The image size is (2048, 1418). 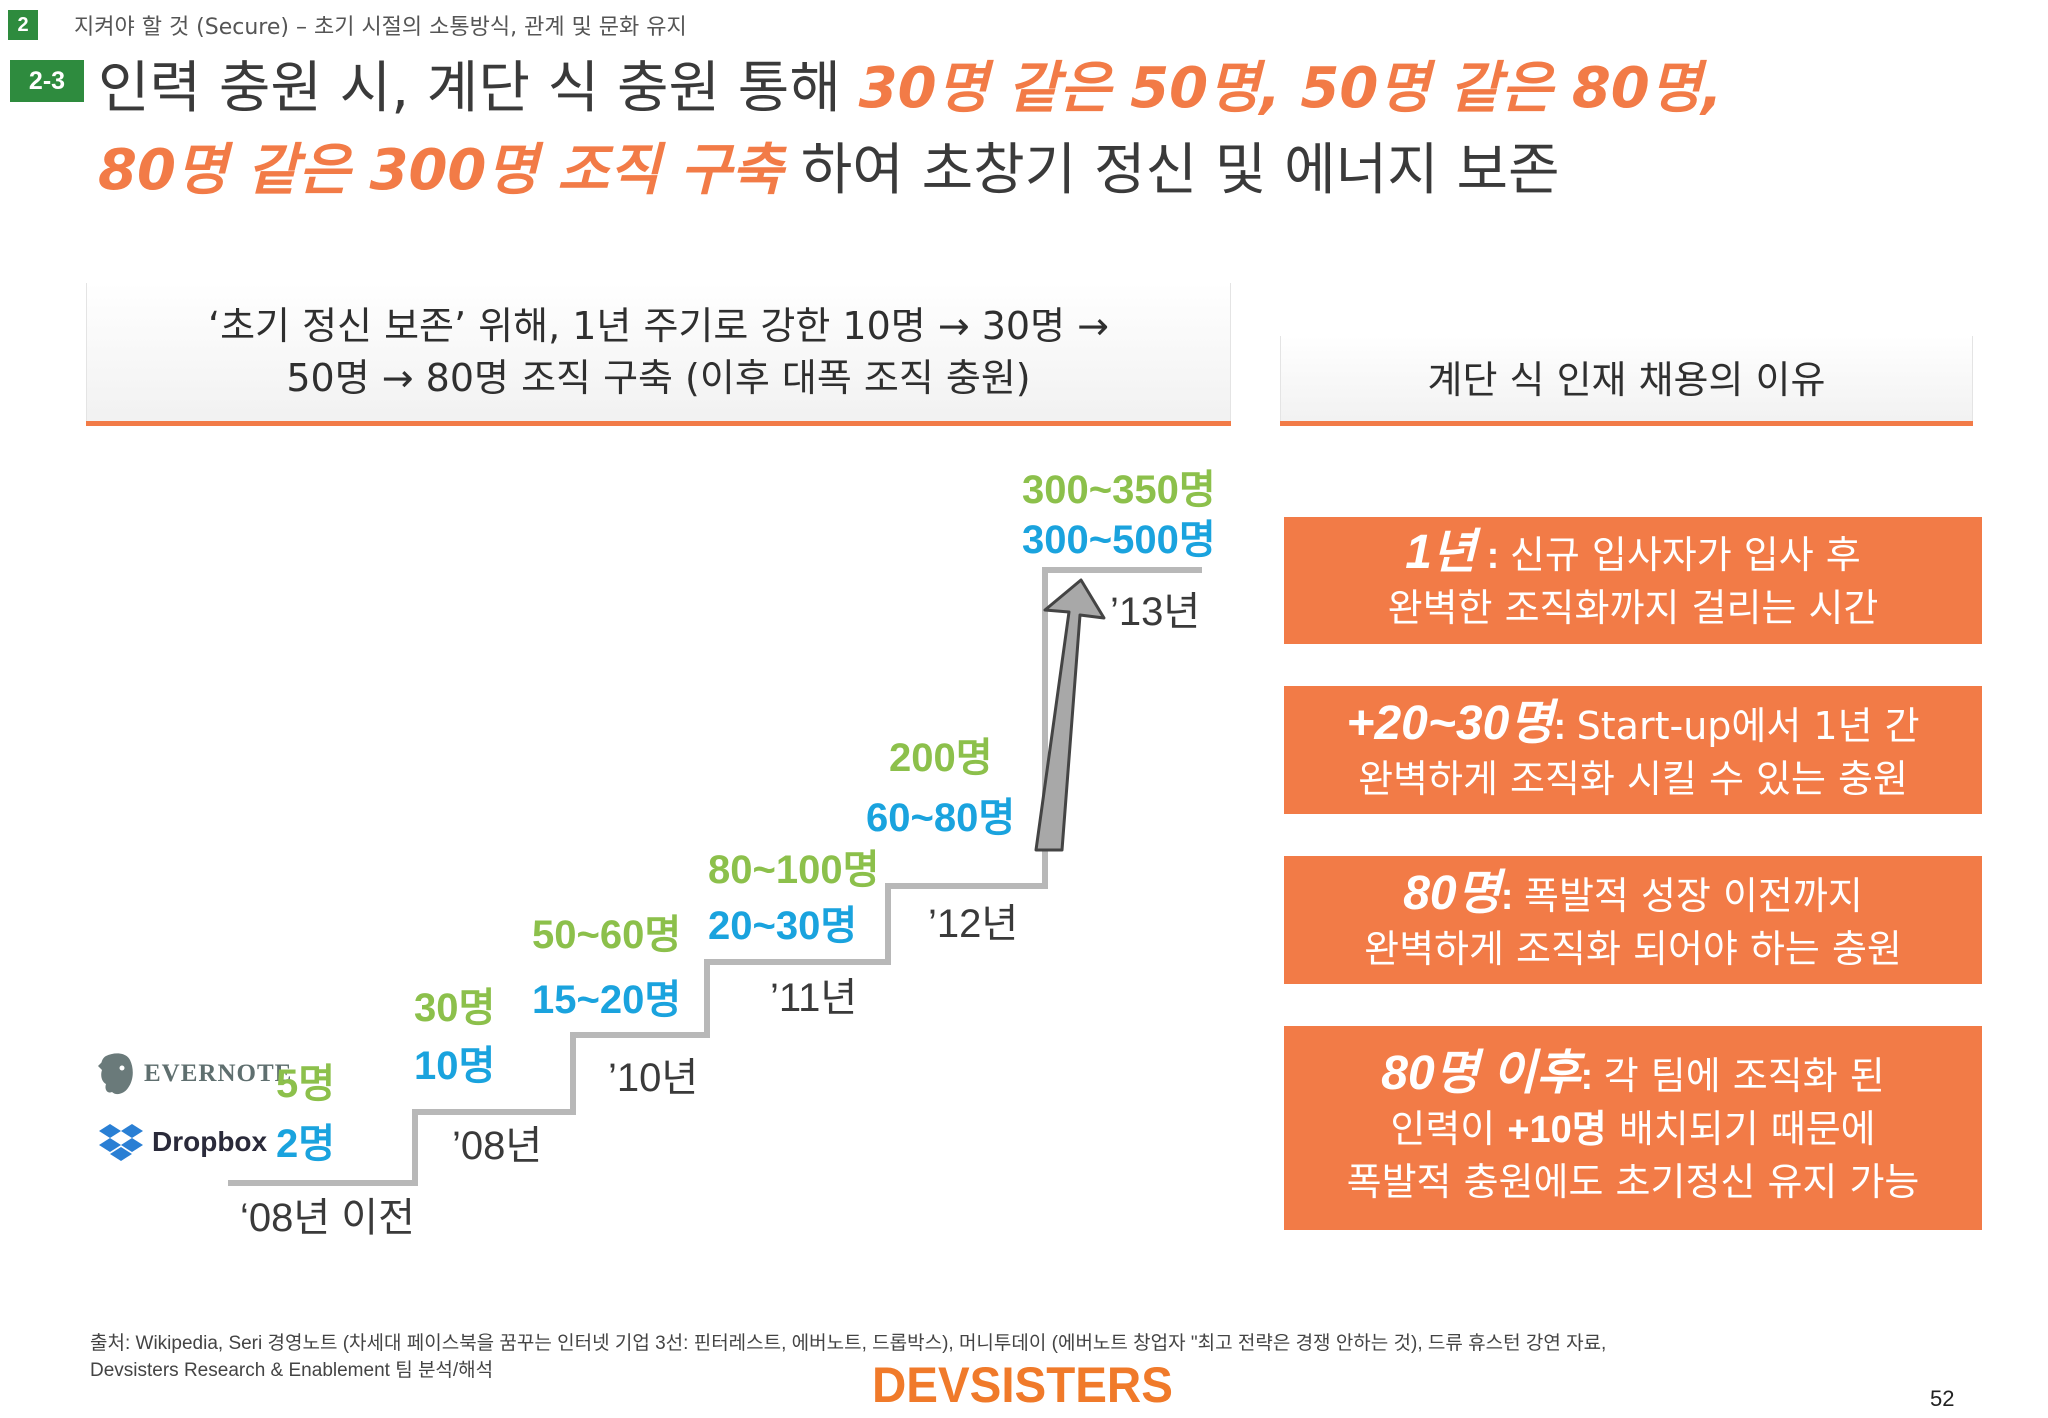 What do you see at coordinates (440, 170) in the screenshot?
I see `title-line2-highlight: 80명 같은 300명 조직 구축` at bounding box center [440, 170].